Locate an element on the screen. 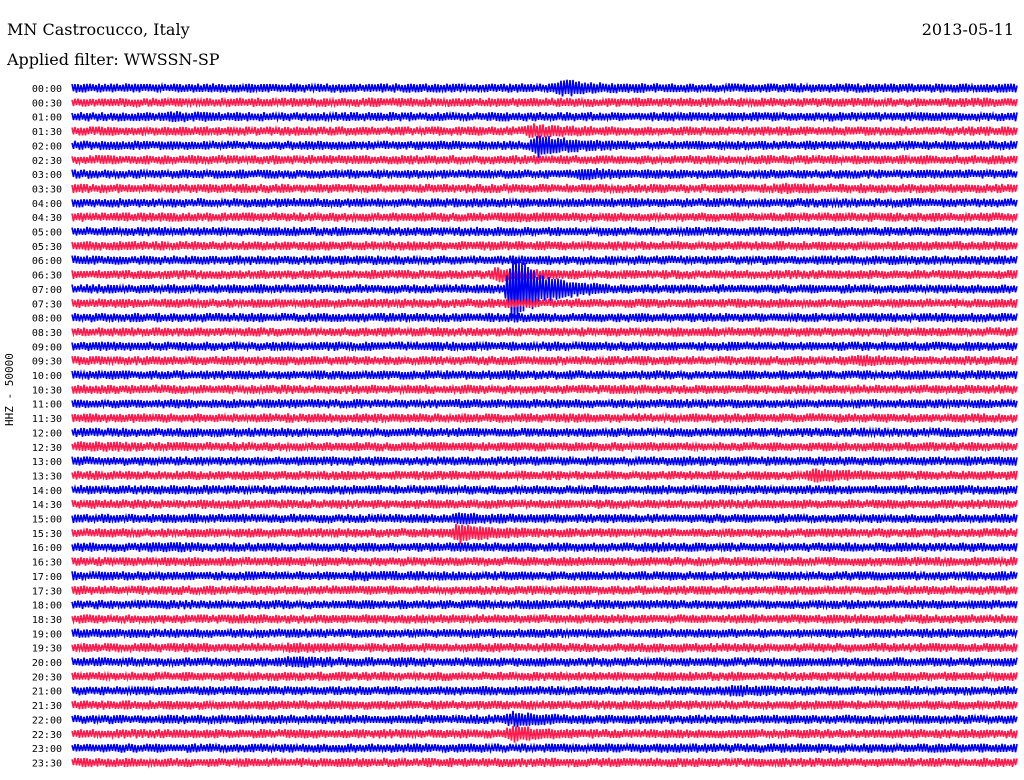 Image resolution: width=1024 pixels, height=780 pixels. row-time-label: 13:00 is located at coordinates (47, 462).